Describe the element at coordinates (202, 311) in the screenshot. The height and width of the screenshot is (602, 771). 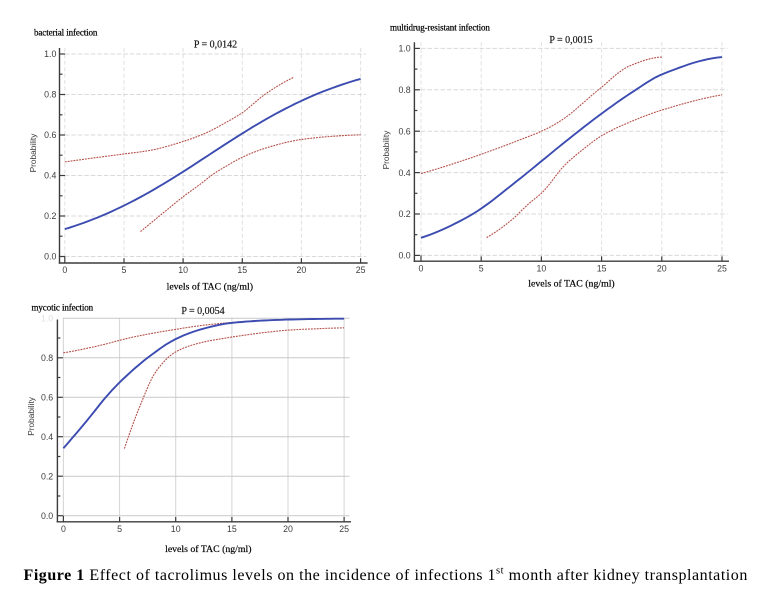
I see `svg-text: P = 0,0054` at that location.